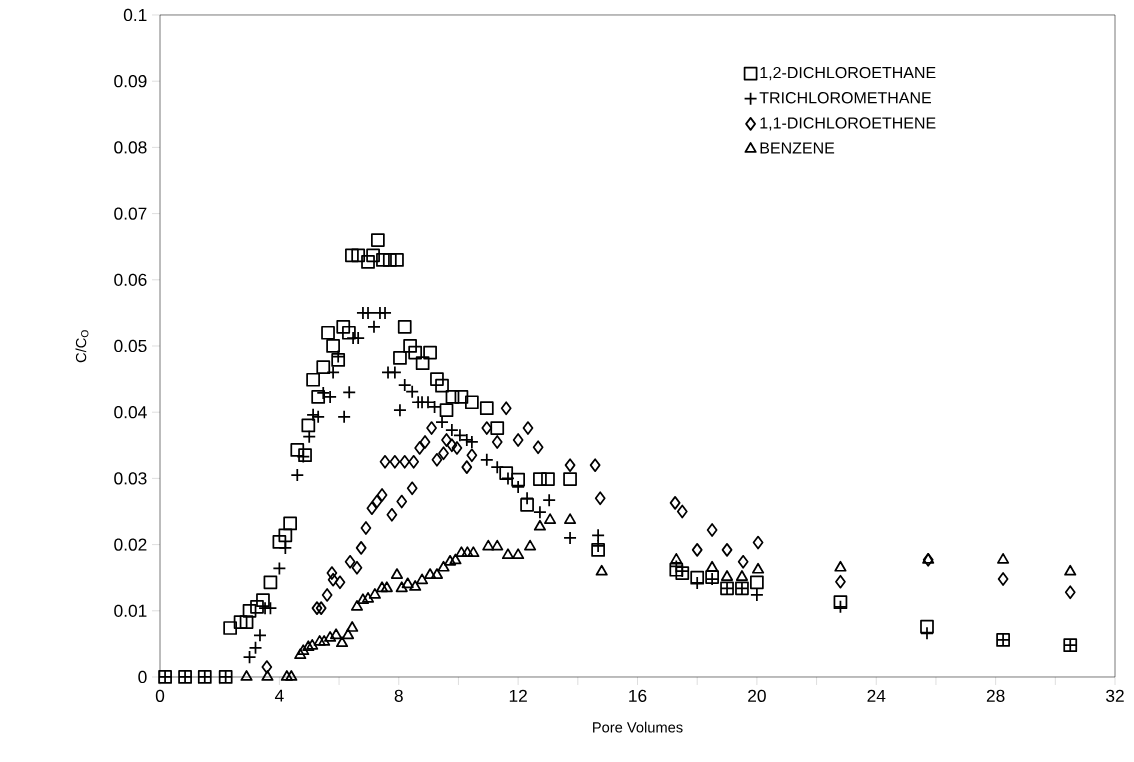 This screenshot has height=762, width=1134. Describe the element at coordinates (135, 15) in the screenshot. I see `y-tick-label: 0.1` at that location.